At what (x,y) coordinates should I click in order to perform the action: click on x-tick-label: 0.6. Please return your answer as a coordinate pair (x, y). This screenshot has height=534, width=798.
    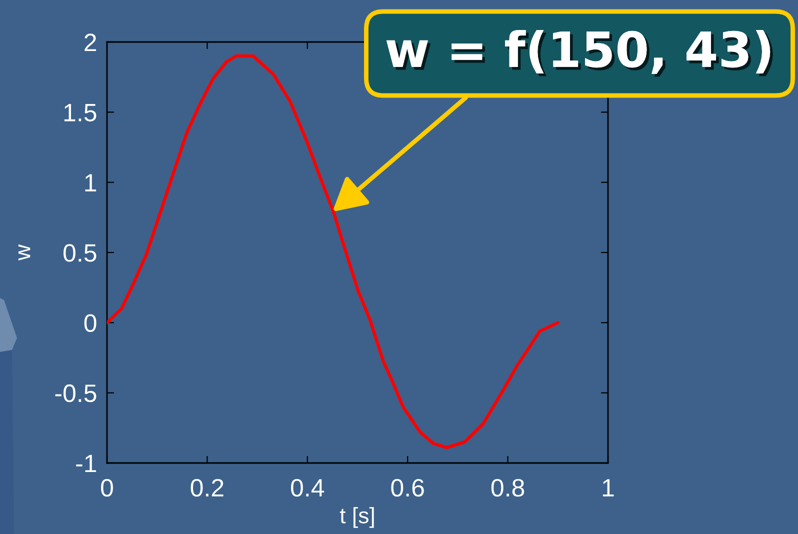
    Looking at the image, I should click on (407, 487).